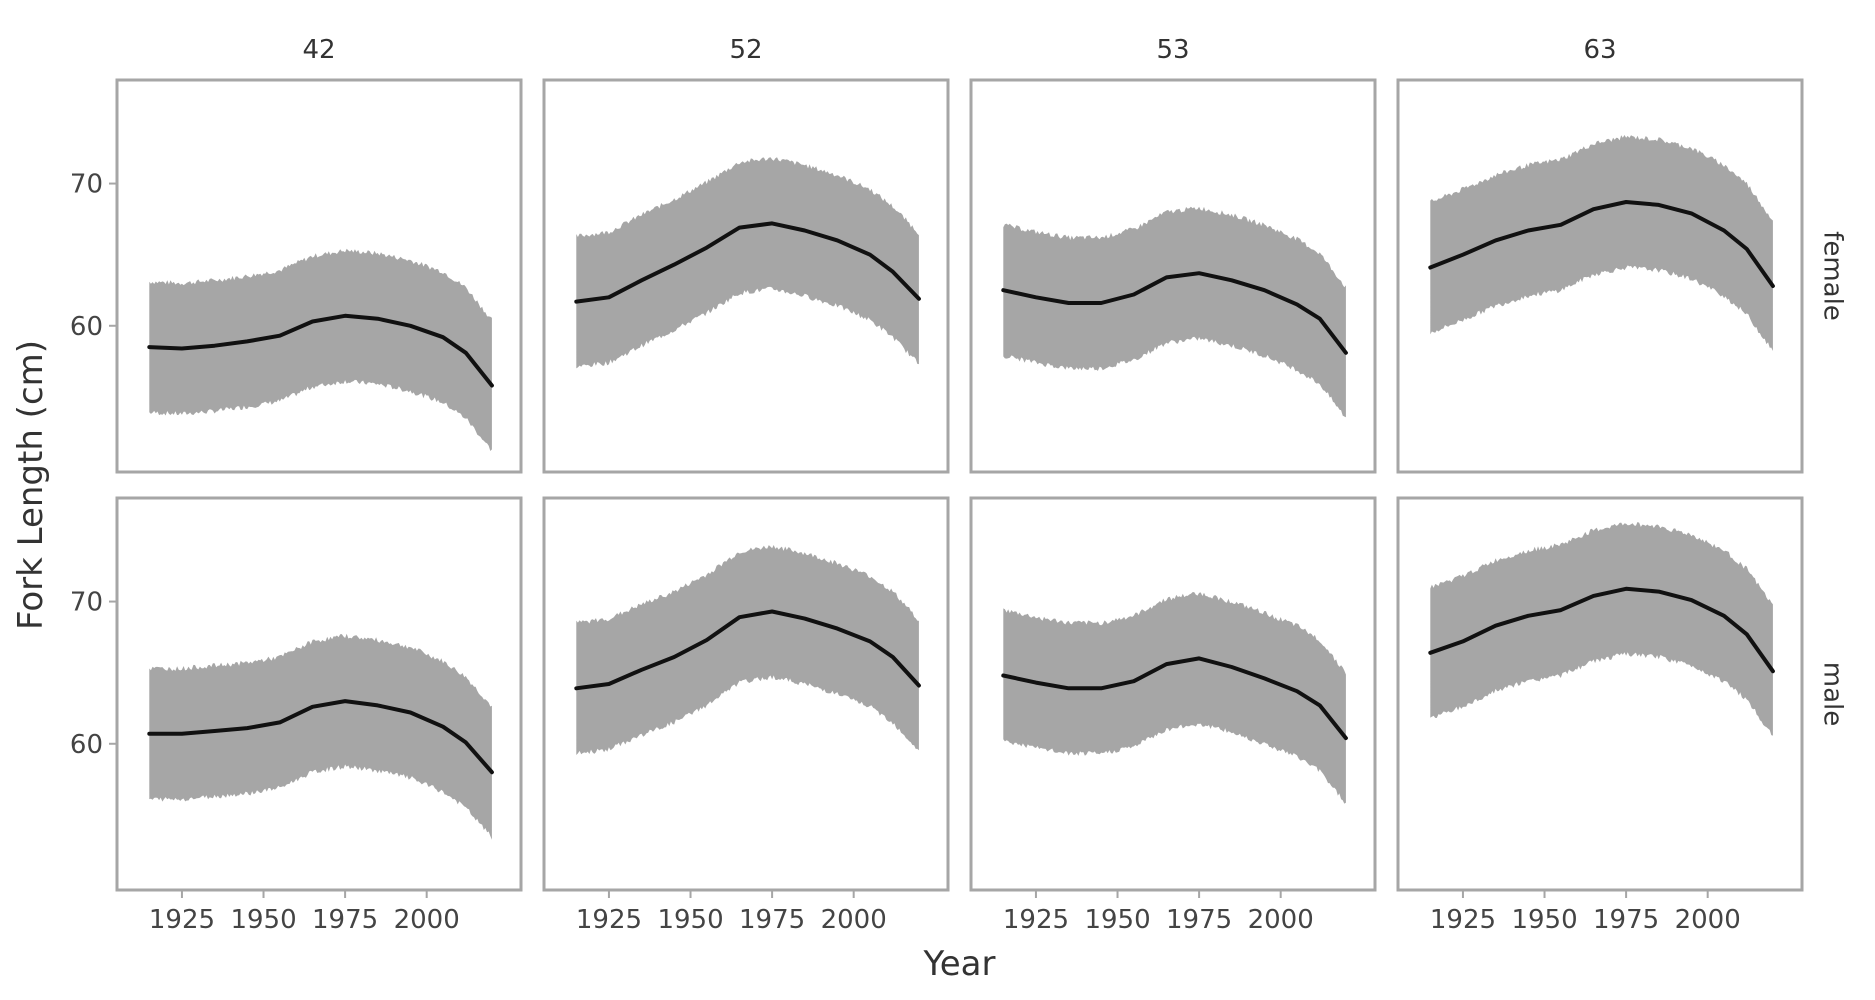 The image size is (1875, 1000). I want to click on facet-label-col: 53, so click(1172, 50).